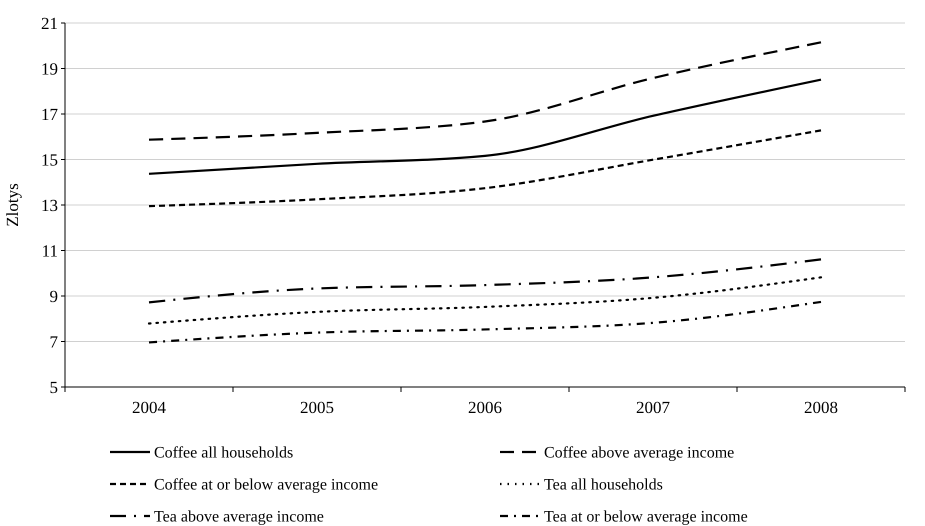 Image resolution: width=925 pixels, height=526 pixels. I want to click on legend-label: Coffee all households, so click(224, 453).